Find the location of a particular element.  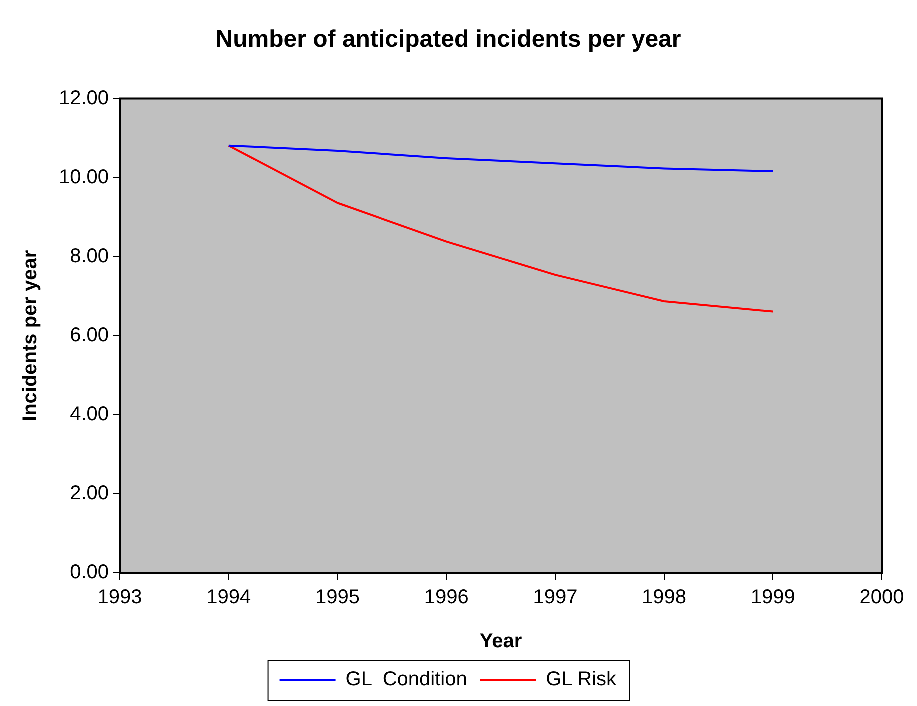

x-axis-title: Year is located at coordinates (501, 641).